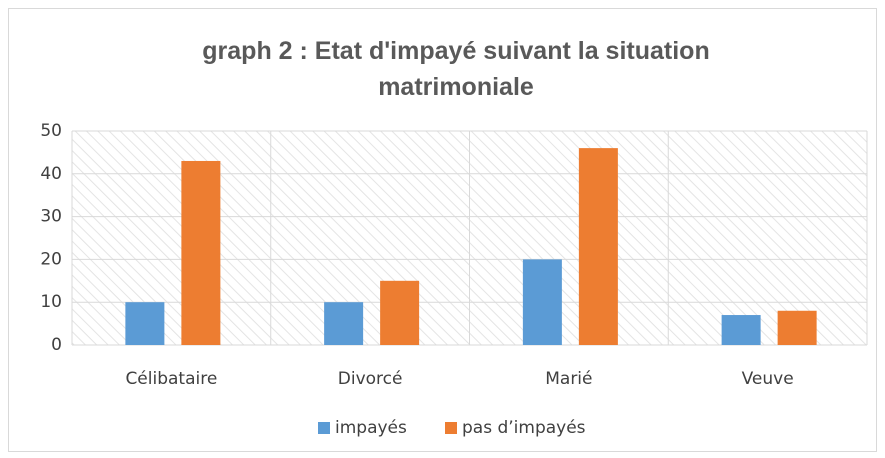  What do you see at coordinates (51, 302) in the screenshot?
I see `y-tick-label: 10` at bounding box center [51, 302].